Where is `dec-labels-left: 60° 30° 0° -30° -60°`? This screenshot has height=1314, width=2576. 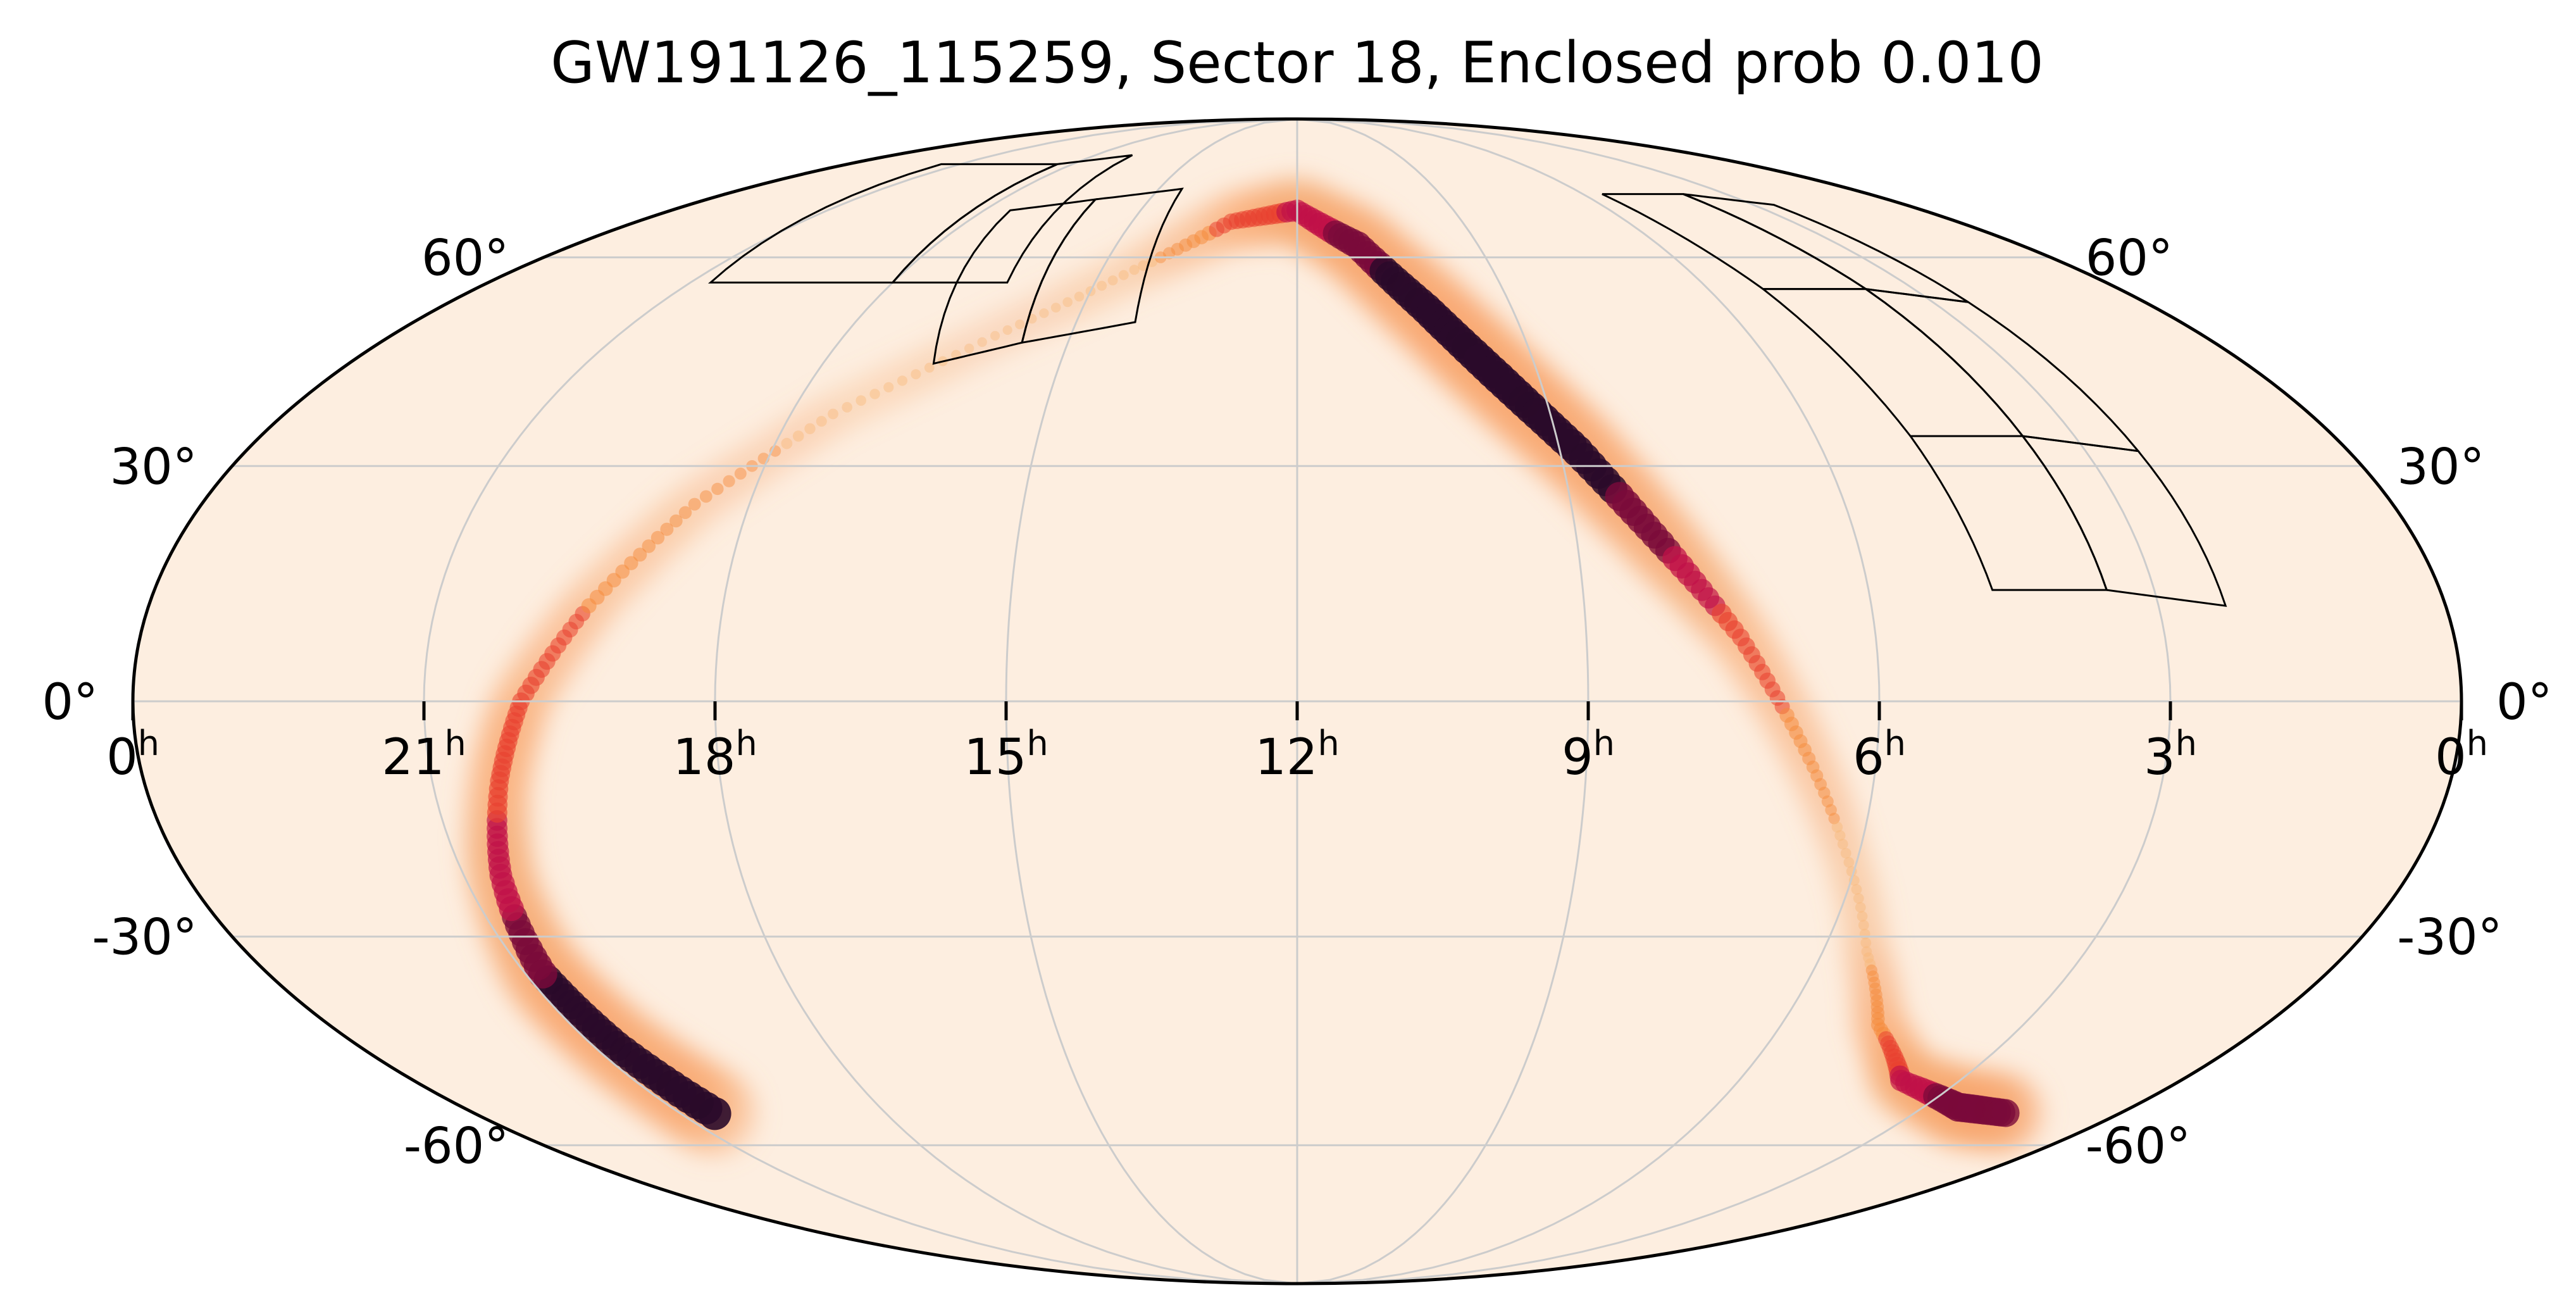 dec-labels-left: 60° 30° 0° -30° -60° is located at coordinates (275, 702).